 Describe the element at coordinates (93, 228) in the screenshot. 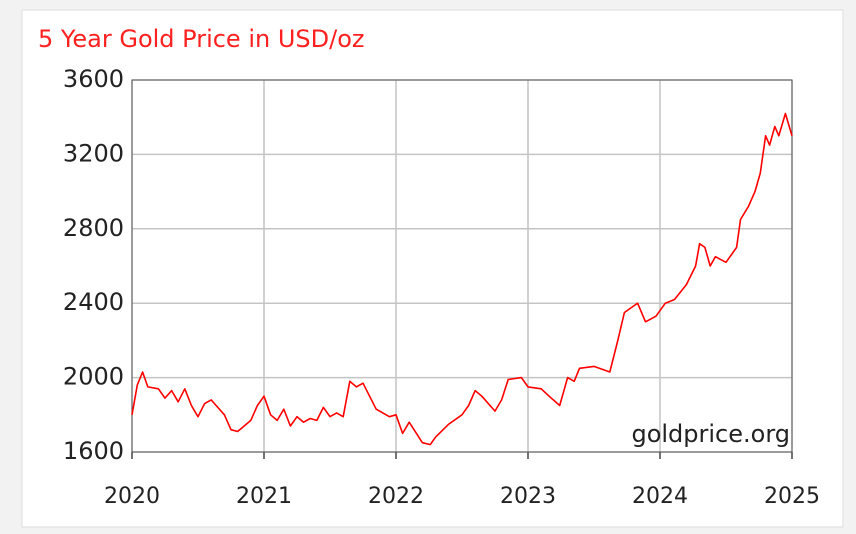

I see `y-tick-label: 2800` at that location.